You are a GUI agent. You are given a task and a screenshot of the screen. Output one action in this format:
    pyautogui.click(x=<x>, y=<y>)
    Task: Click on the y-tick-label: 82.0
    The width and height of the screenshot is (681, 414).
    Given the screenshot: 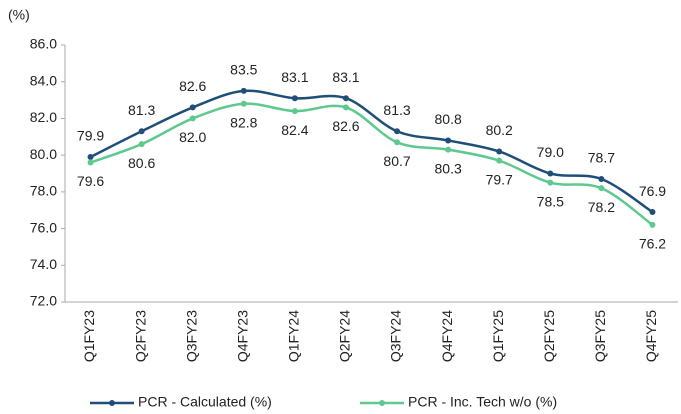 What is the action you would take?
    pyautogui.click(x=43, y=117)
    